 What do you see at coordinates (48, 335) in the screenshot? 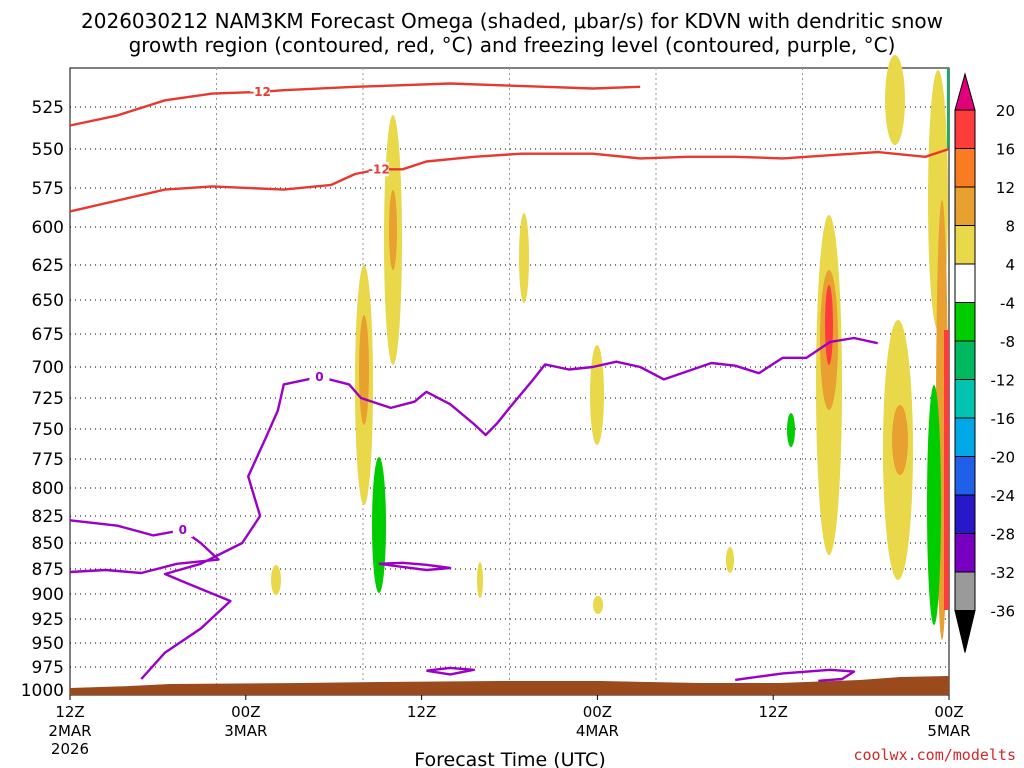
I see `y-tick-label: 675` at bounding box center [48, 335].